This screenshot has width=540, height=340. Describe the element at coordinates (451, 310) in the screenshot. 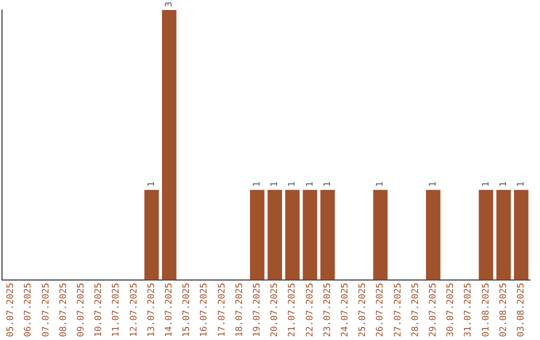

I see `x-tick-label: 30.07.2025` at that location.